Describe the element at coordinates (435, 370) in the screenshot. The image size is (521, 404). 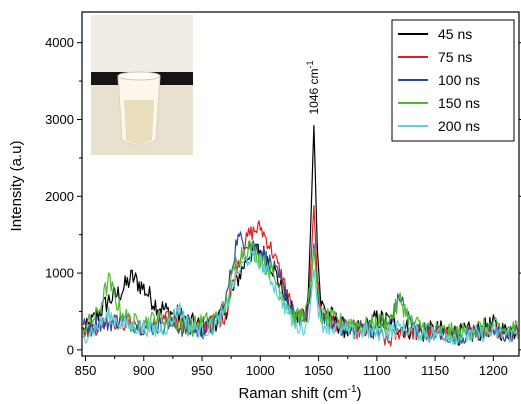
I see `x-tick-label: 1150` at that location.